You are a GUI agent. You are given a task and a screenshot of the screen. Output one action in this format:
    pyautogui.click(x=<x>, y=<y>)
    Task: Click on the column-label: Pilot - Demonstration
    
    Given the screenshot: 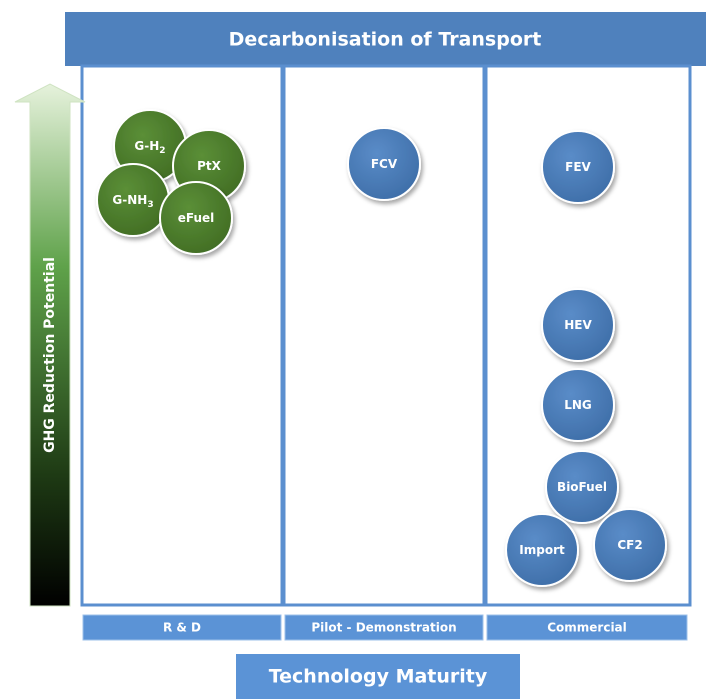 What is the action you would take?
    pyautogui.click(x=383, y=628)
    